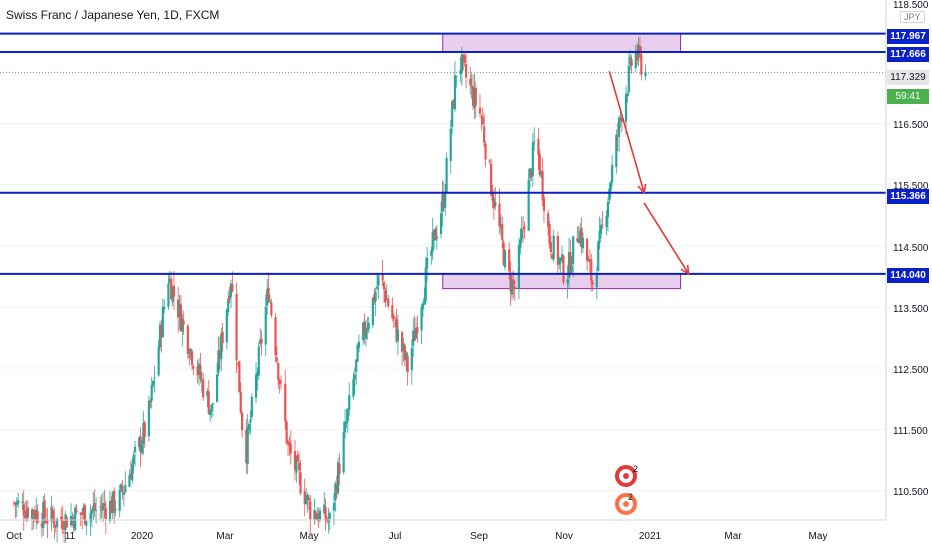 The height and width of the screenshot is (550, 932). Describe the element at coordinates (908, 196) in the screenshot. I see `level-label: 115.366` at that location.